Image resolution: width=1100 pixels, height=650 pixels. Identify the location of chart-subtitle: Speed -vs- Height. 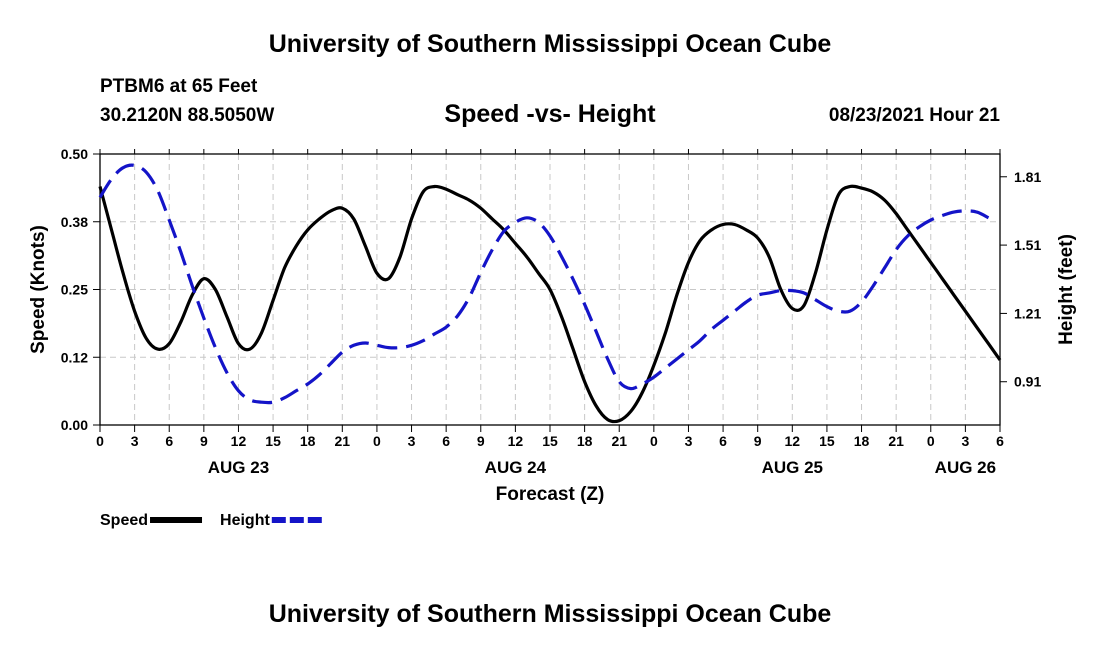
(550, 114).